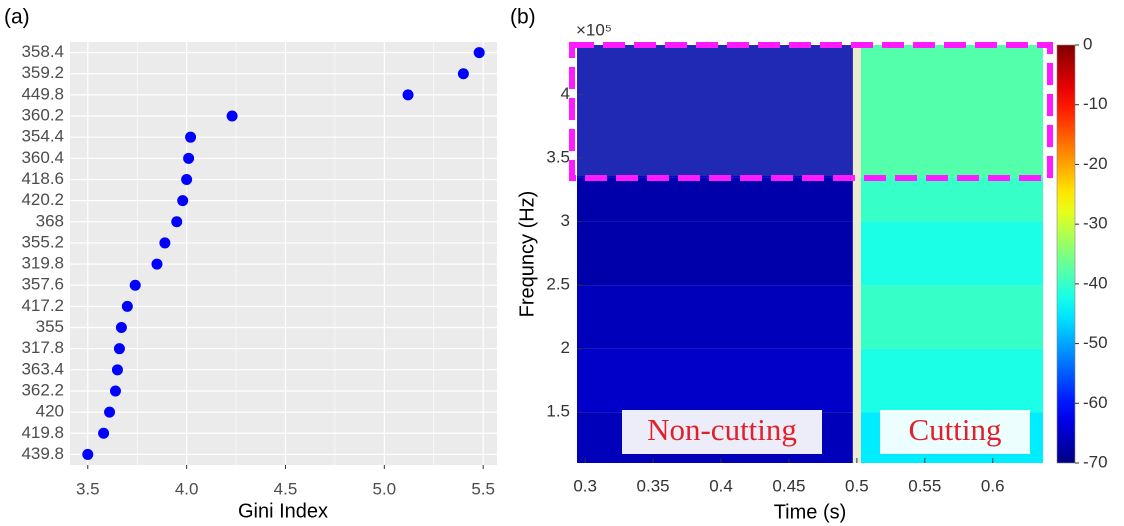 The image size is (1124, 526). What do you see at coordinates (1066, 254) in the screenshot?
I see `colorbar` at bounding box center [1066, 254].